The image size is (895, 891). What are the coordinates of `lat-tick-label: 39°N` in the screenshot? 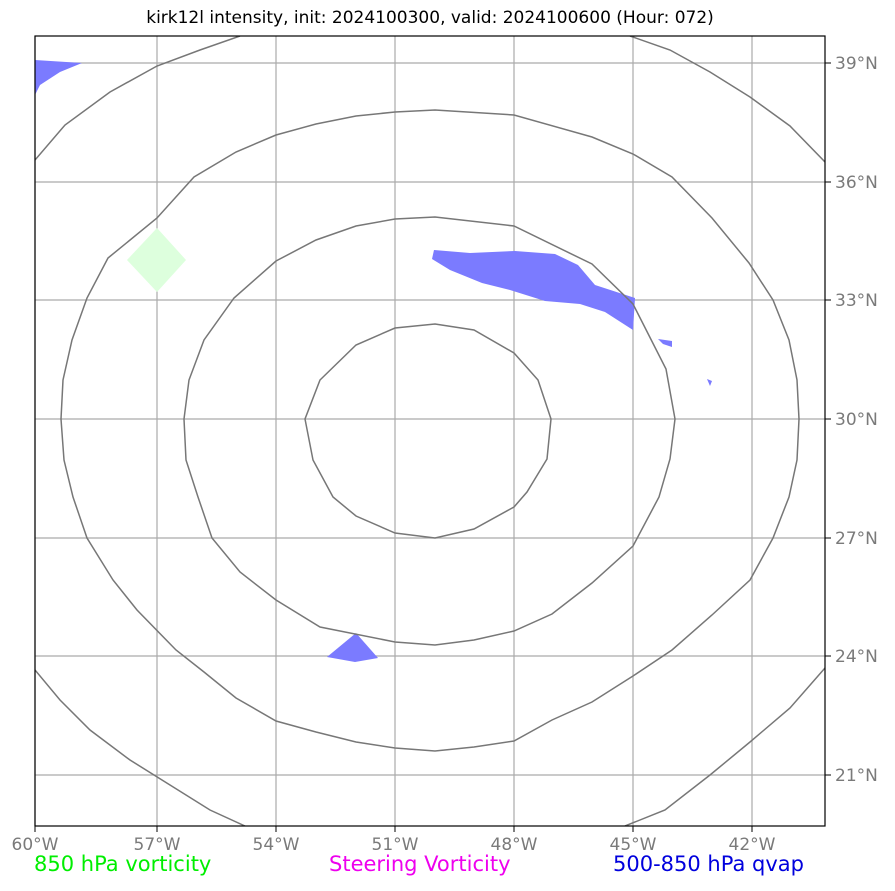 It's located at (856, 64).